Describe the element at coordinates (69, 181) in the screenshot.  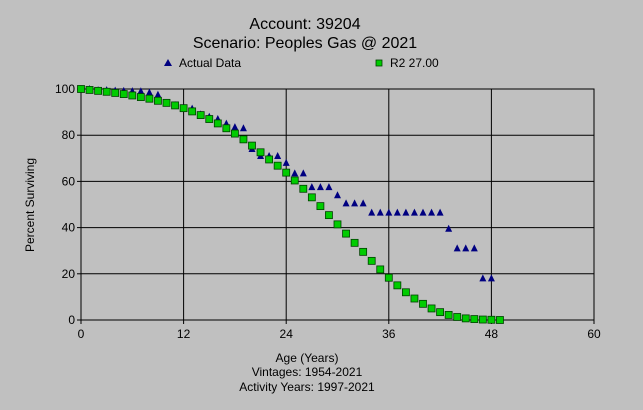
I see `y-tick-label: 60` at that location.